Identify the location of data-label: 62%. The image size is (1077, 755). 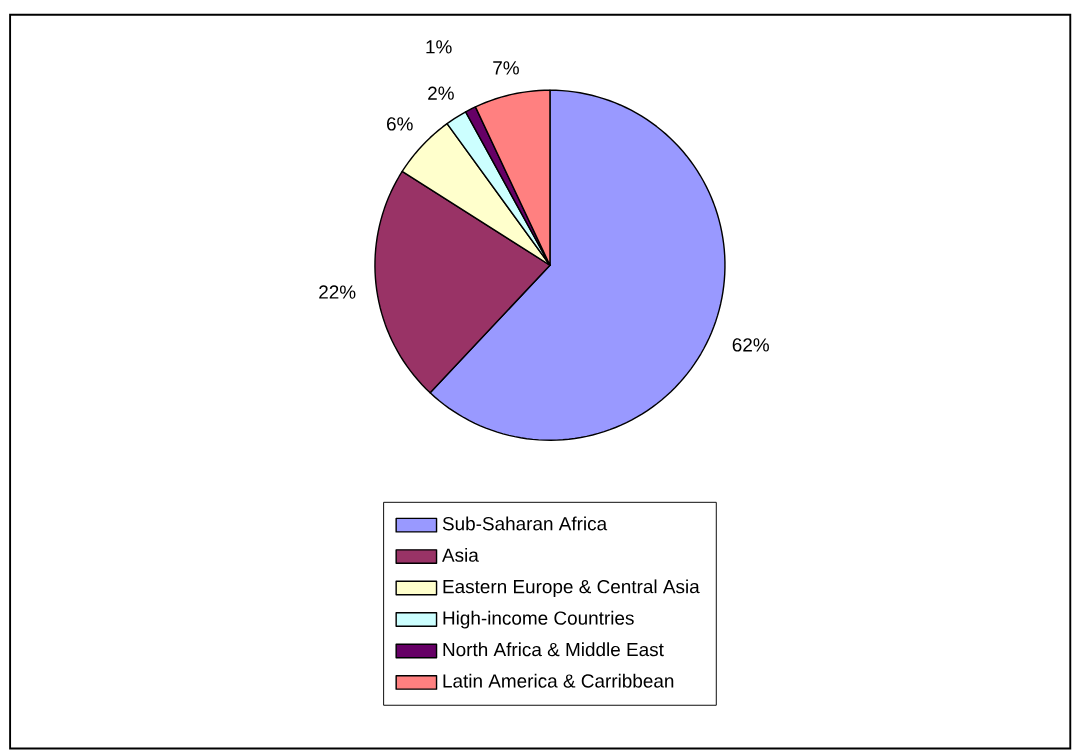
(750, 345).